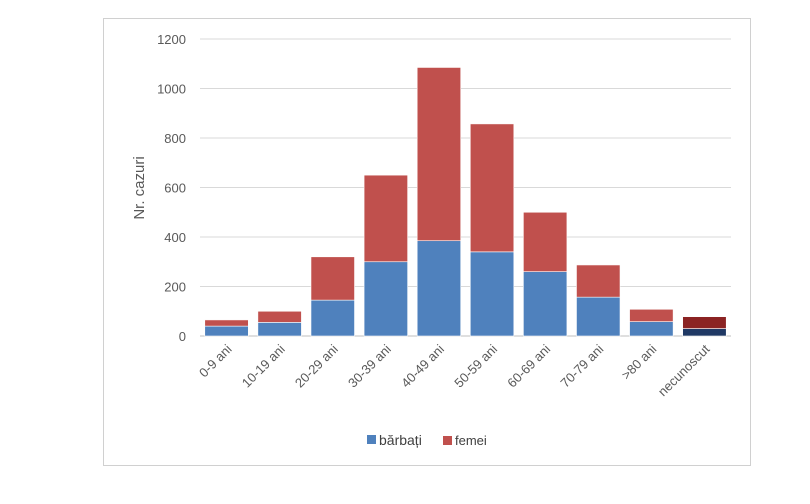  Describe the element at coordinates (581, 365) in the screenshot. I see `x-tick-label: 70-79 ani` at that location.